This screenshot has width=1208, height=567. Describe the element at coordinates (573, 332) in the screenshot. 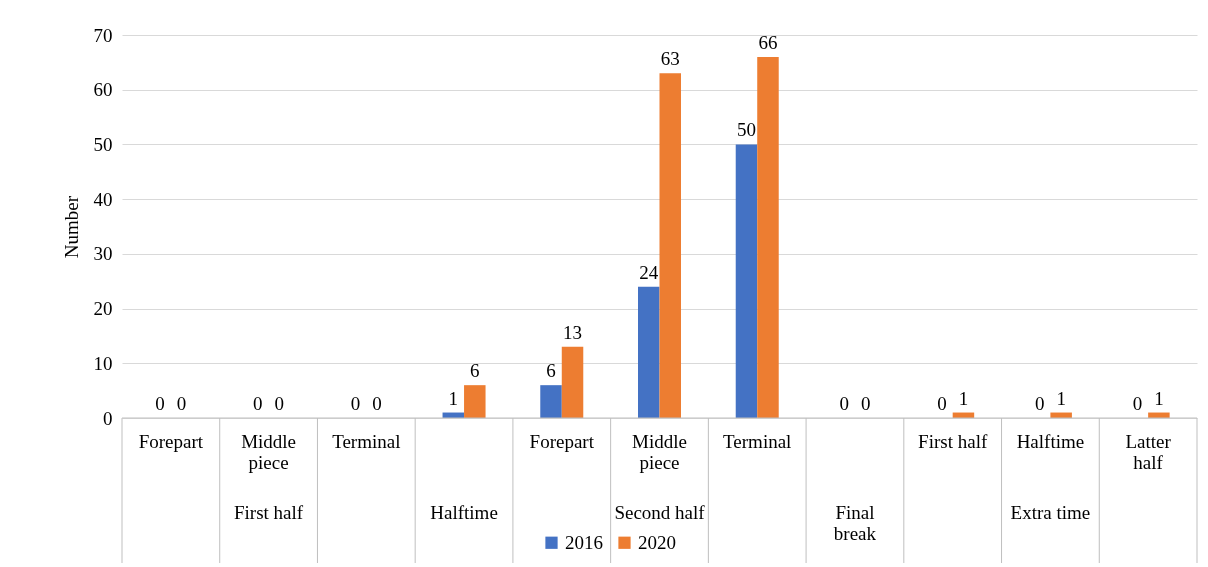

I see `data-label: 13` at that location.